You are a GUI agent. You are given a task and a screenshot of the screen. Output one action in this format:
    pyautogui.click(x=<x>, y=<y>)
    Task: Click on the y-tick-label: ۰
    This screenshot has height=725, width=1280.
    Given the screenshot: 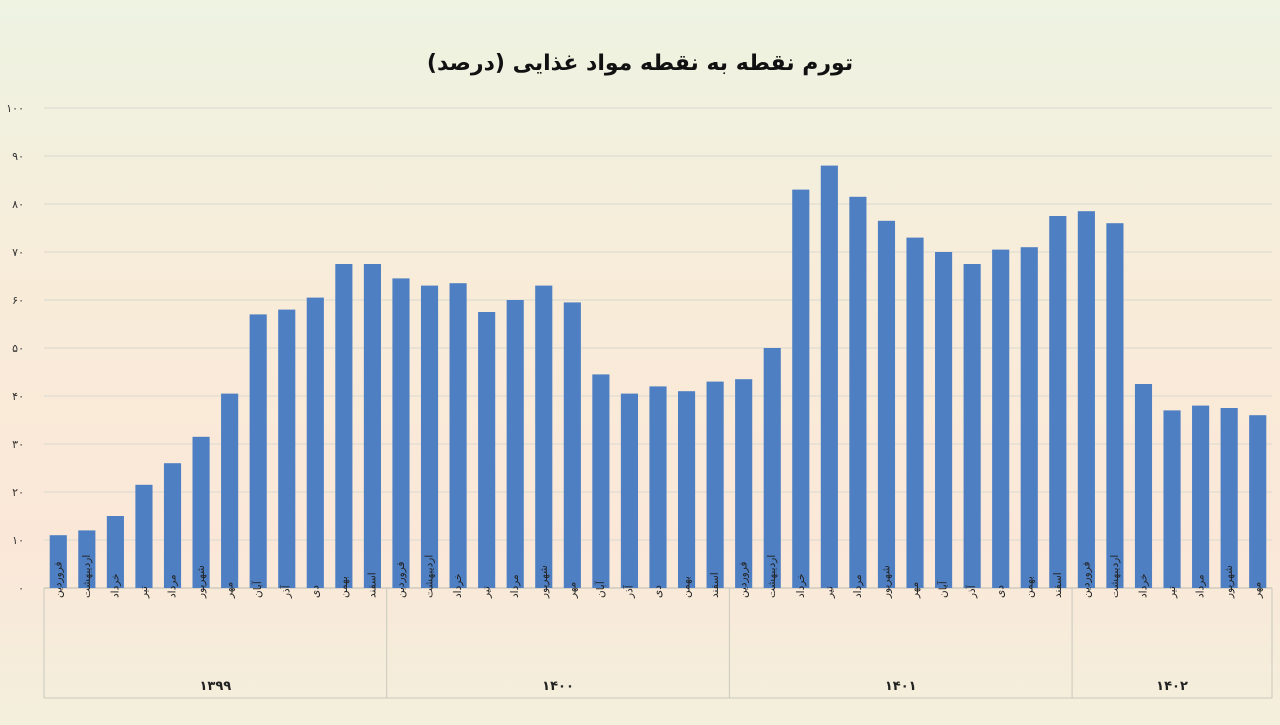 What is the action you would take?
    pyautogui.click(x=21, y=588)
    